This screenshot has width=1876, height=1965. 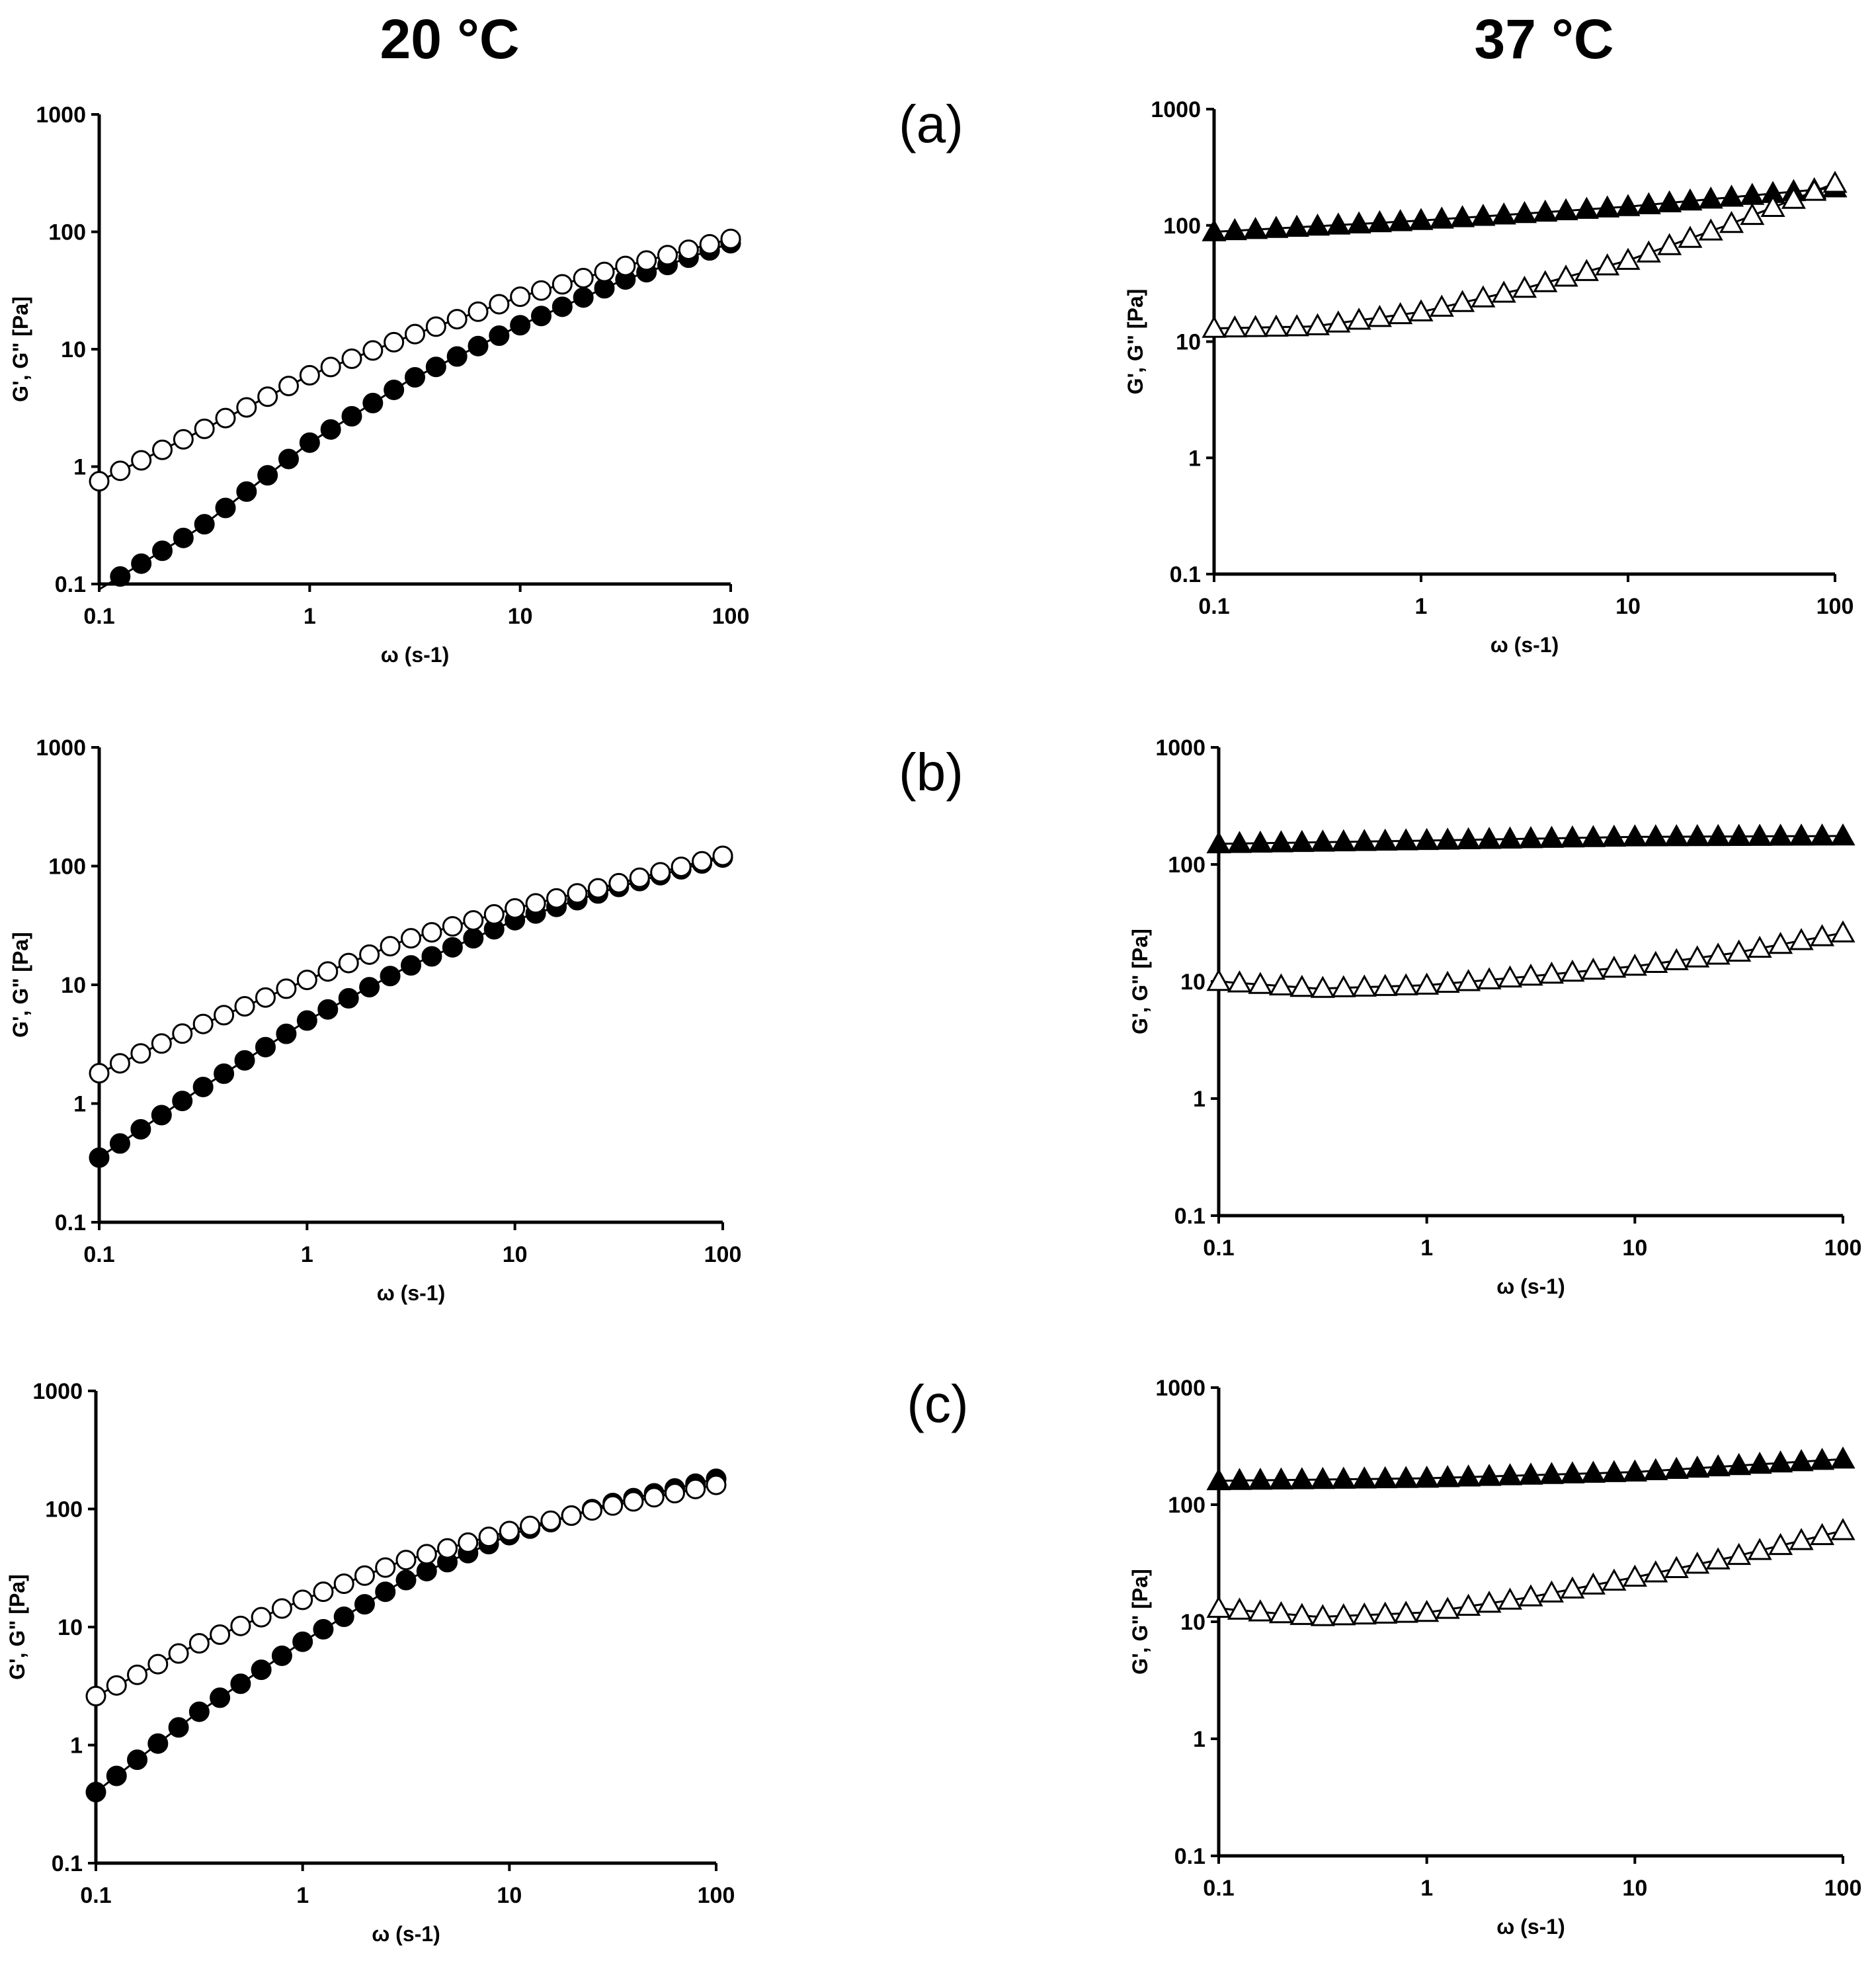 I want to click on x-tick-label: 10, so click(x=509, y=1896).